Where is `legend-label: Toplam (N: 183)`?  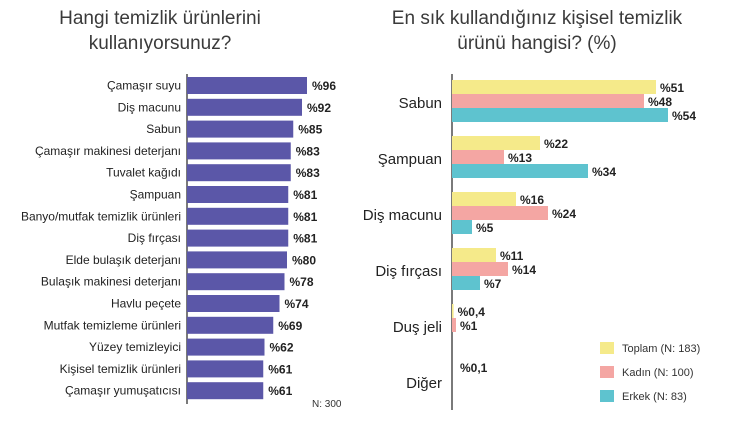 legend-label: Toplam (N: 183) is located at coordinates (661, 349).